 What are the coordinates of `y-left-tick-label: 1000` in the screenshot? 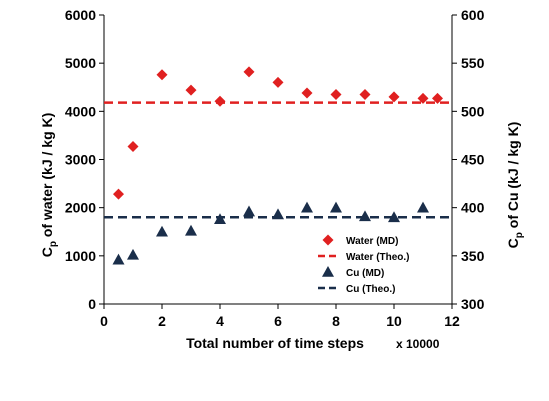 It's located at (80, 256).